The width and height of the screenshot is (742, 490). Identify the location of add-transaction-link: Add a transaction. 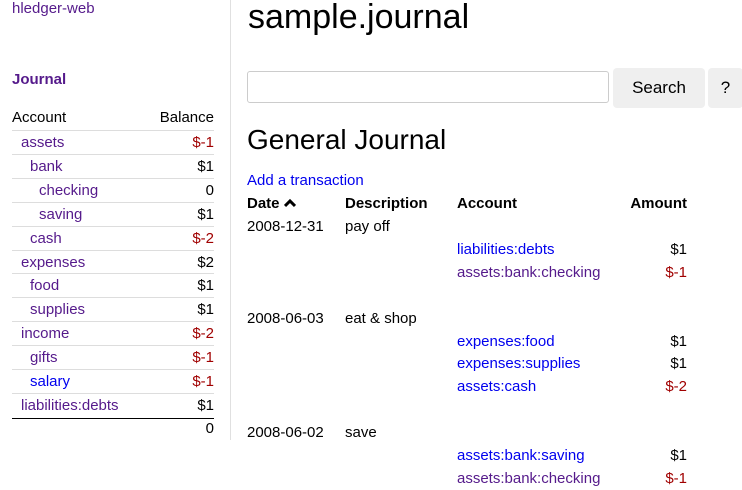
(305, 180).